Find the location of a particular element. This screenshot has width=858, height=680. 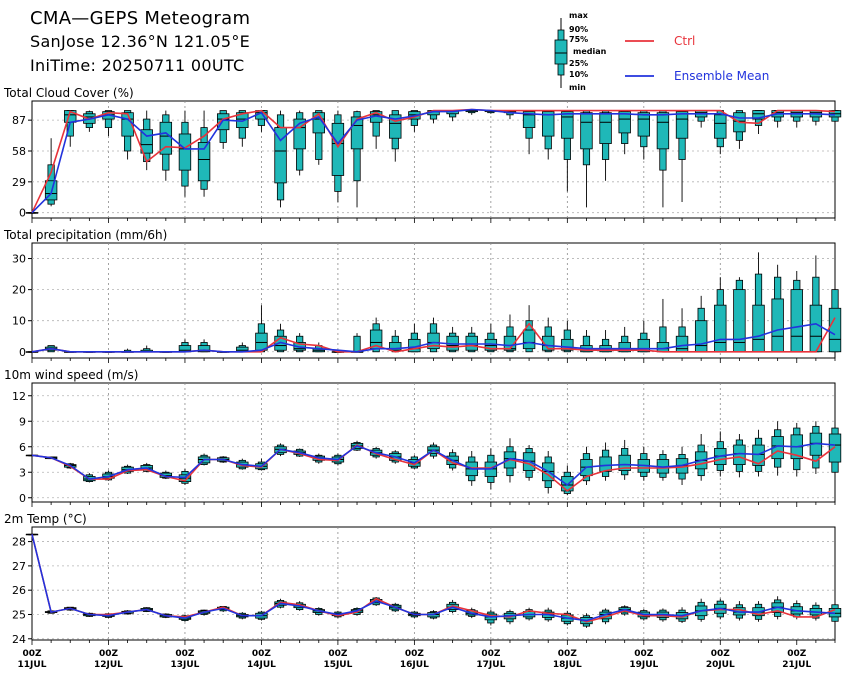

legend-box-label: 75% is located at coordinates (578, 39).